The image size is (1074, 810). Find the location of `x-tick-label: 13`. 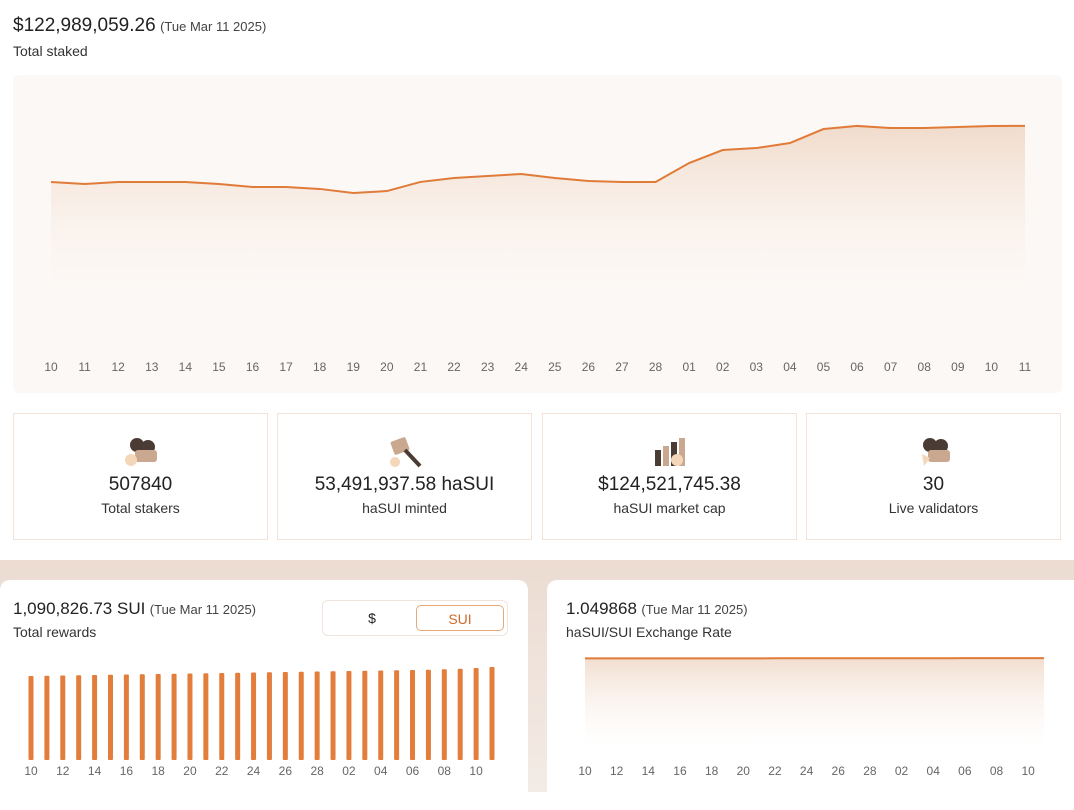

x-tick-label: 13 is located at coordinates (152, 367).